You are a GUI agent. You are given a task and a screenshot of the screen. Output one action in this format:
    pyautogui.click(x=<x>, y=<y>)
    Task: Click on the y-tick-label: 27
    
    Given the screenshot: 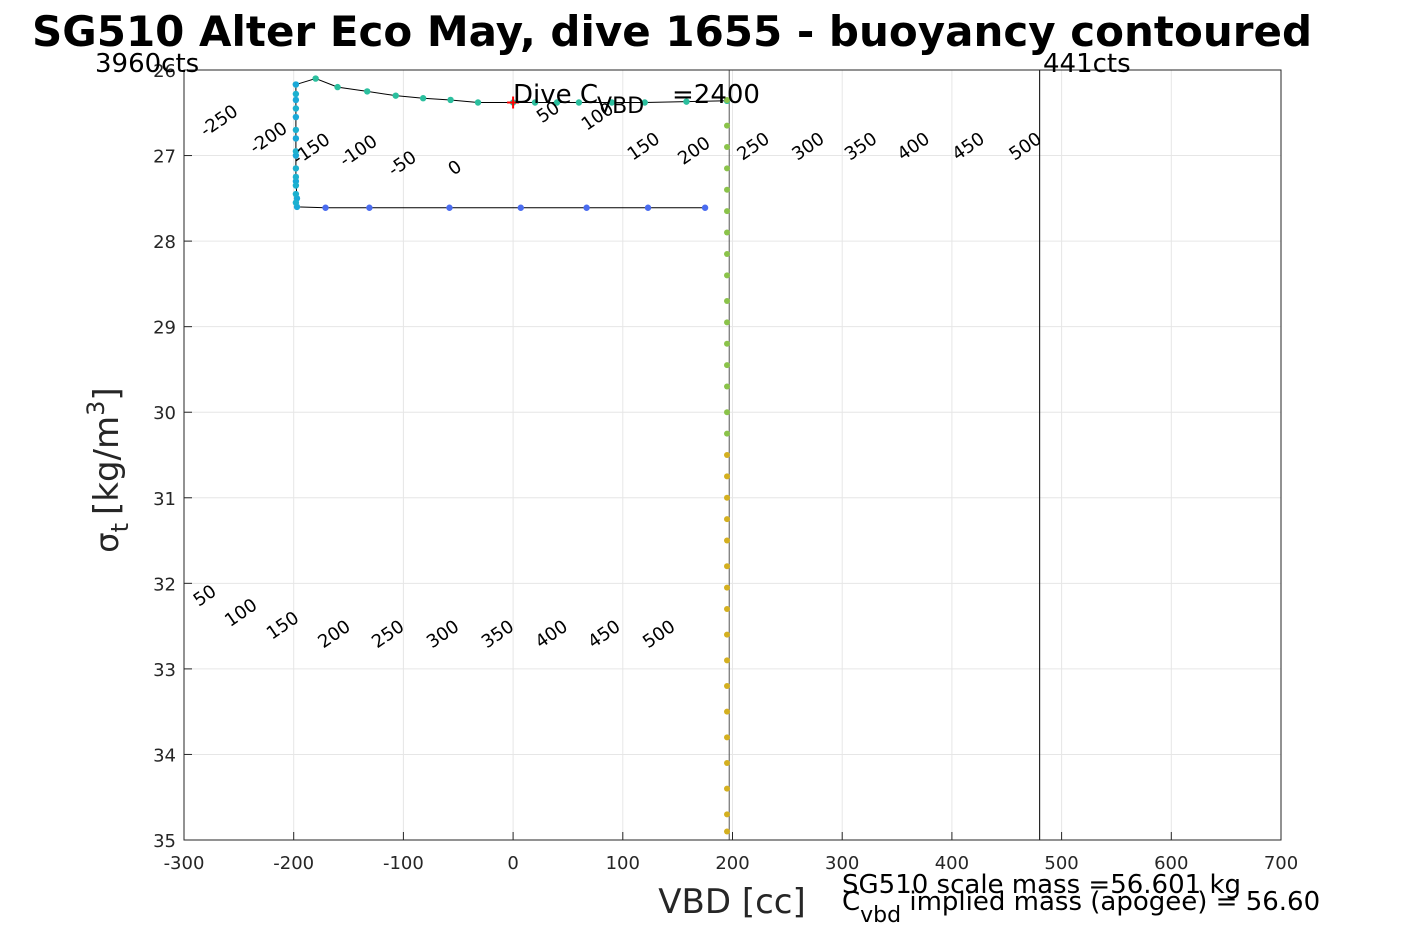 What is the action you would take?
    pyautogui.click(x=164, y=157)
    